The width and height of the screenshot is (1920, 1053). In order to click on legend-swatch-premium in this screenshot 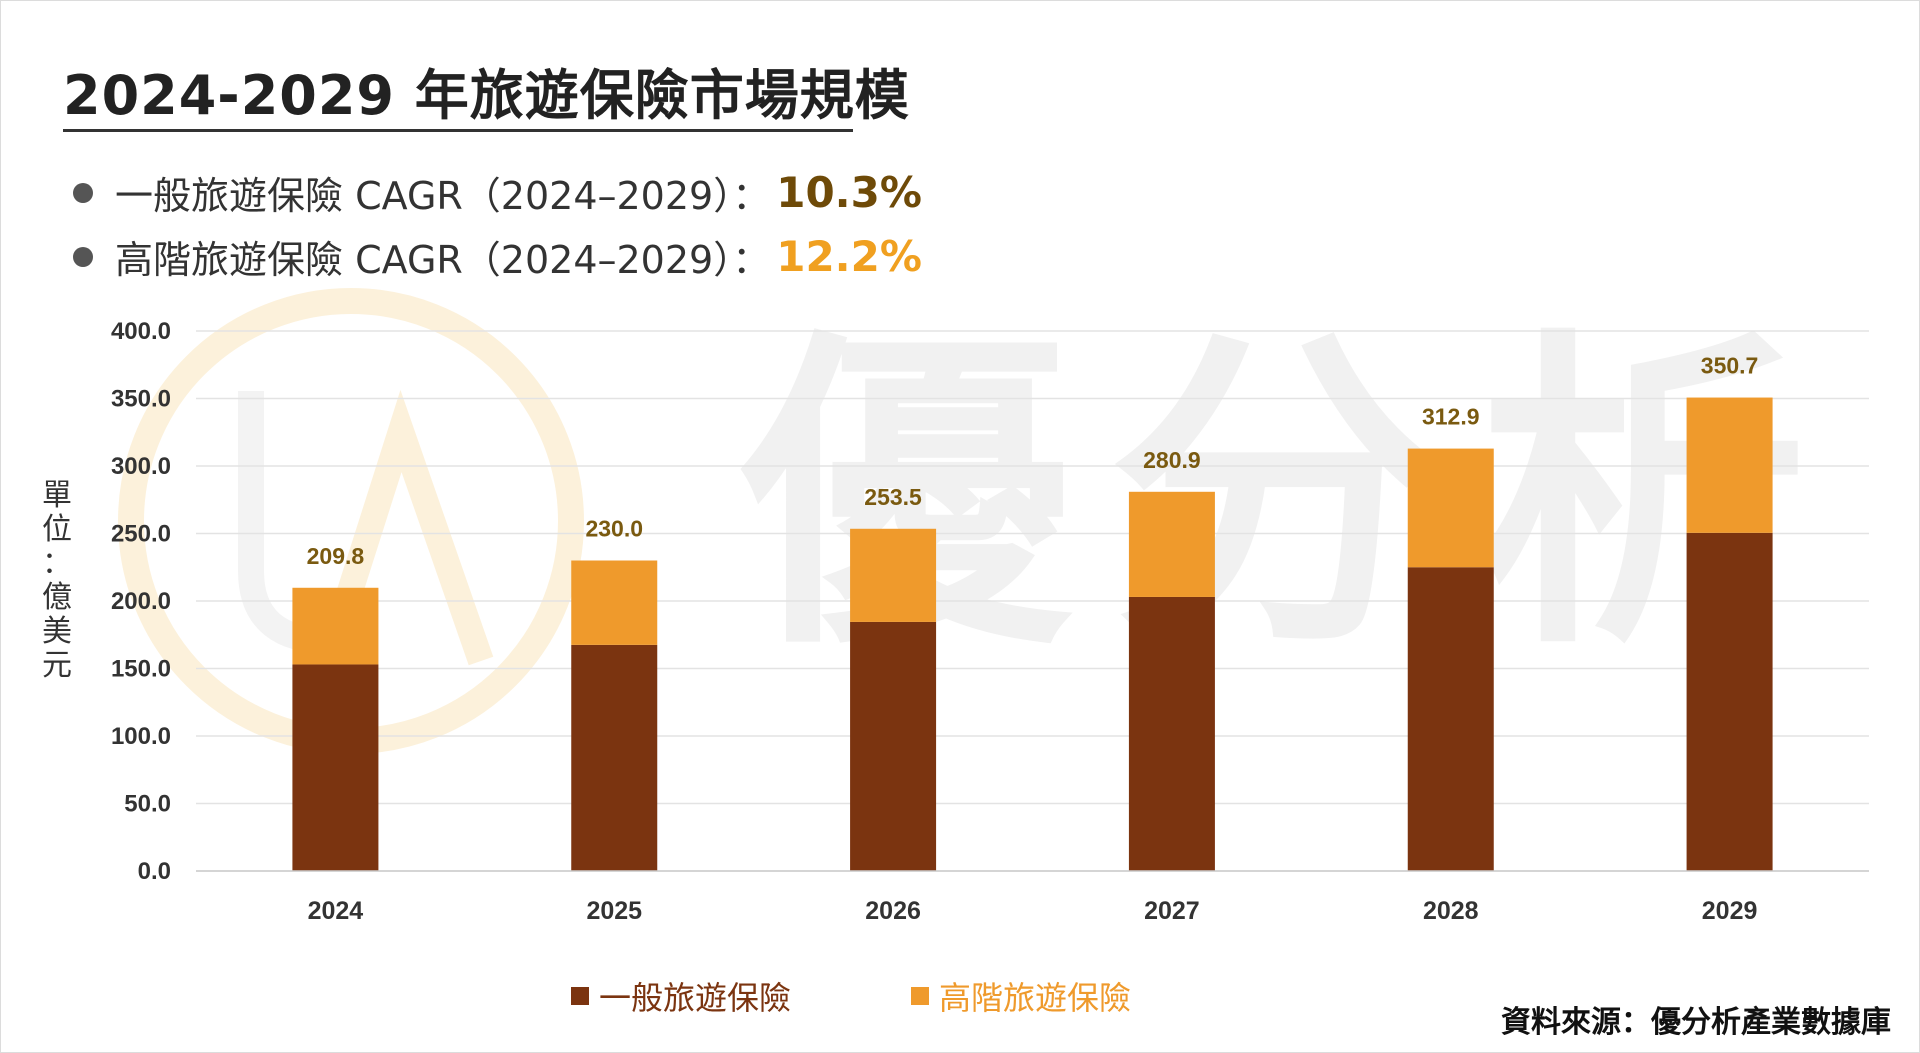, I will do `click(920, 996)`.